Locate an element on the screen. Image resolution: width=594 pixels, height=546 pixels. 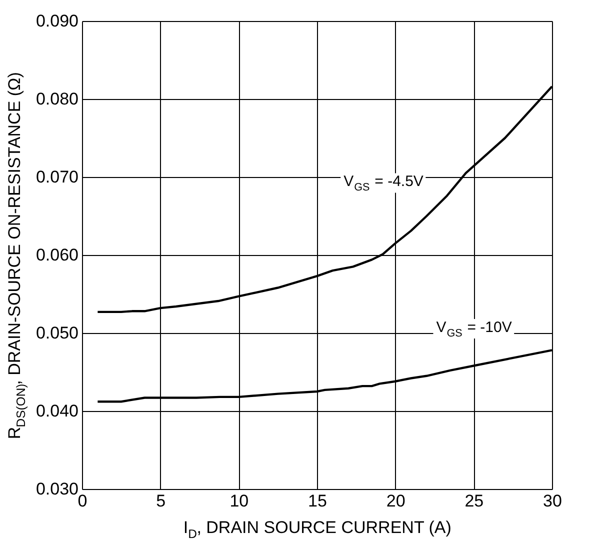
y-tick-label: 0.050 is located at coordinates (57, 333).